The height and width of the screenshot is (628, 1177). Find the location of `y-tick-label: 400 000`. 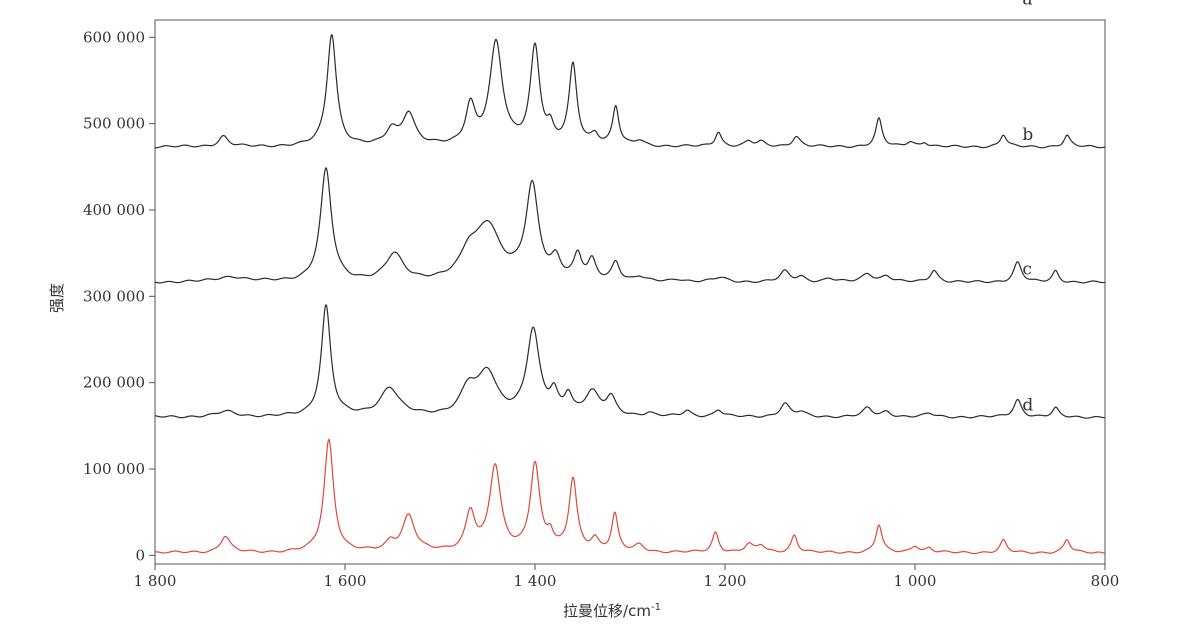

y-tick-label: 400 000 is located at coordinates (114, 210).